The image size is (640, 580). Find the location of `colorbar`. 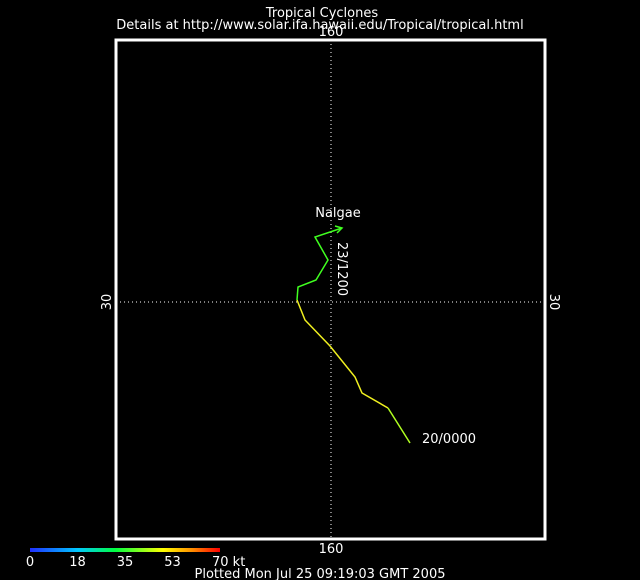

colorbar is located at coordinates (125, 550).